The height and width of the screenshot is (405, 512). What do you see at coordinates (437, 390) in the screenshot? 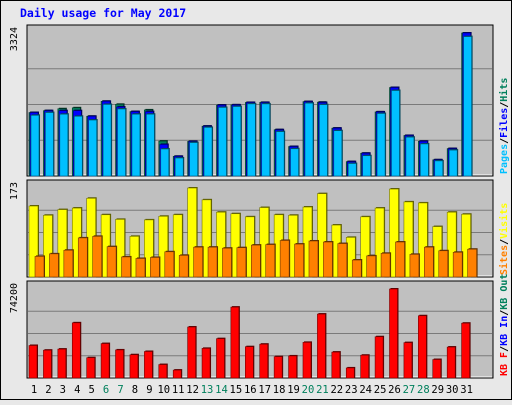
I see `x-tick-label-29: 29` at bounding box center [437, 390].